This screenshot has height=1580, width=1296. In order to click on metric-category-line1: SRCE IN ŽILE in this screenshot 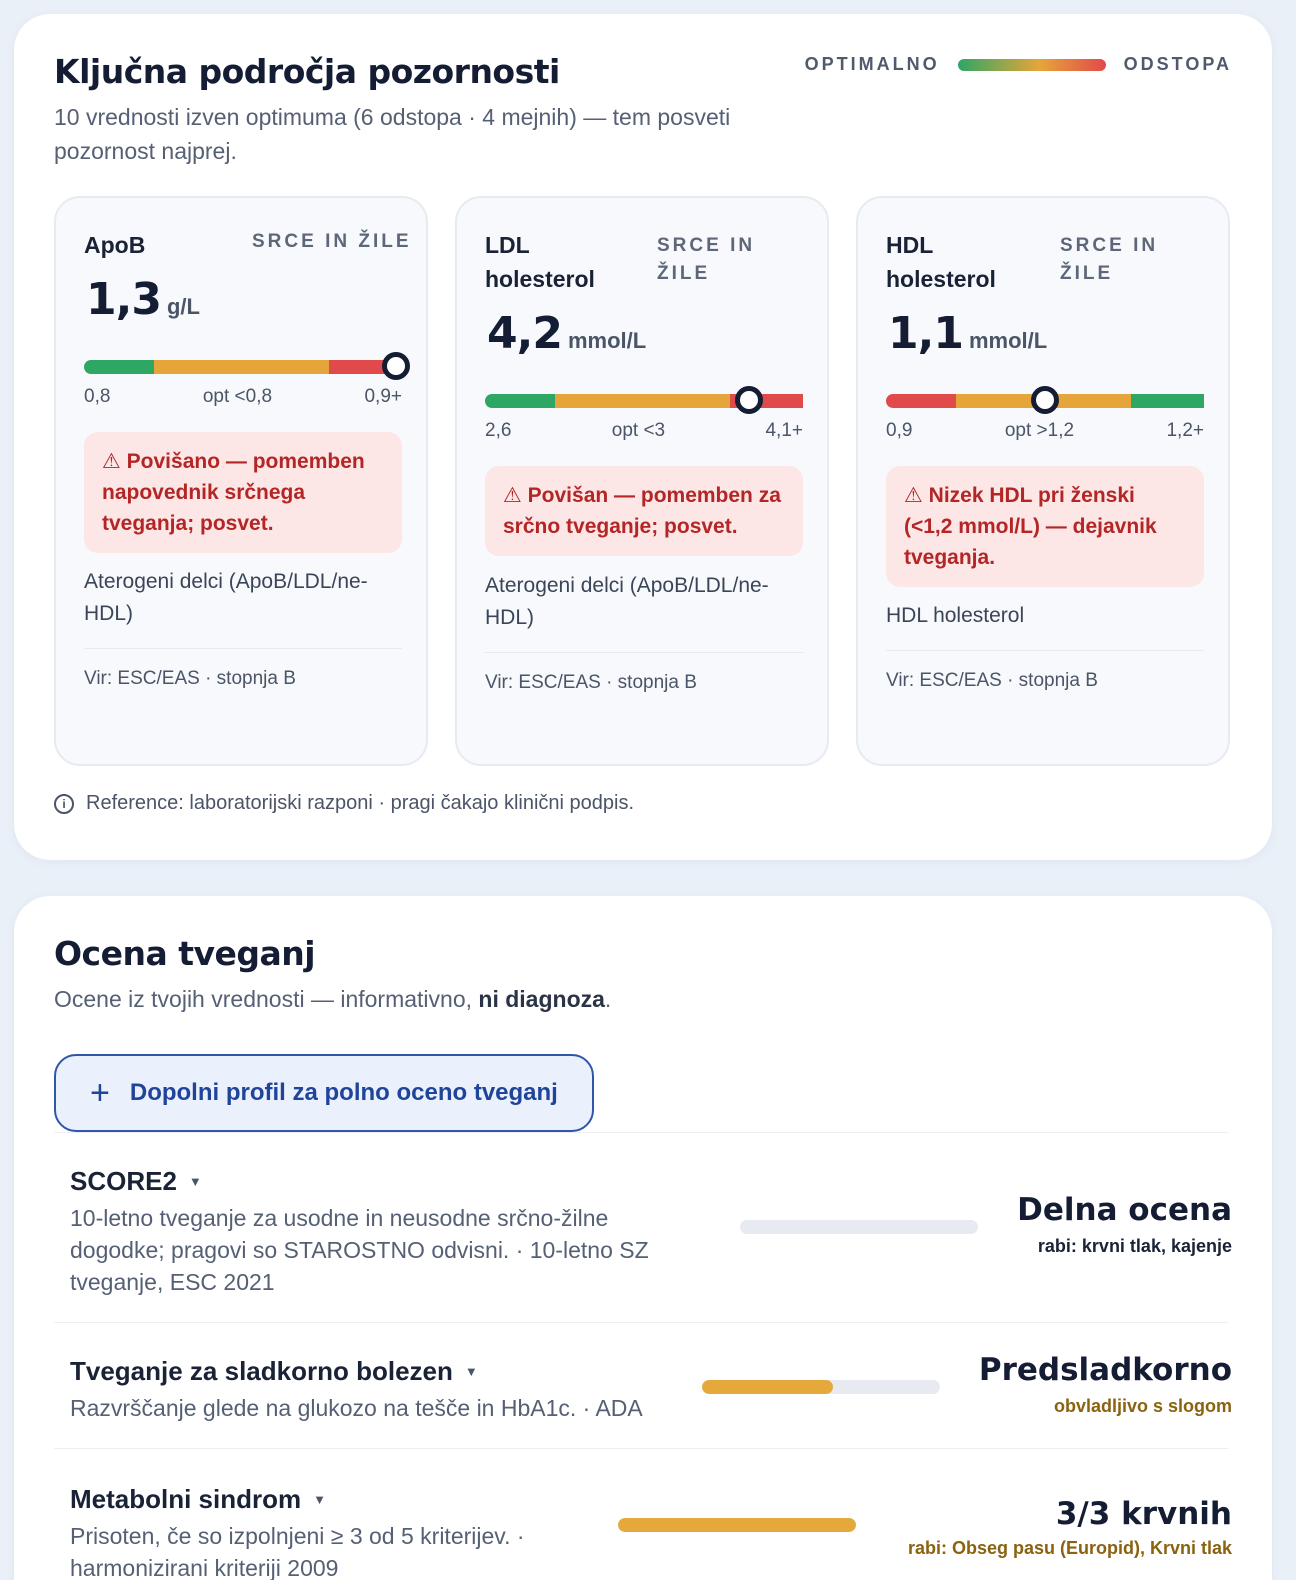, I will do `click(332, 241)`.